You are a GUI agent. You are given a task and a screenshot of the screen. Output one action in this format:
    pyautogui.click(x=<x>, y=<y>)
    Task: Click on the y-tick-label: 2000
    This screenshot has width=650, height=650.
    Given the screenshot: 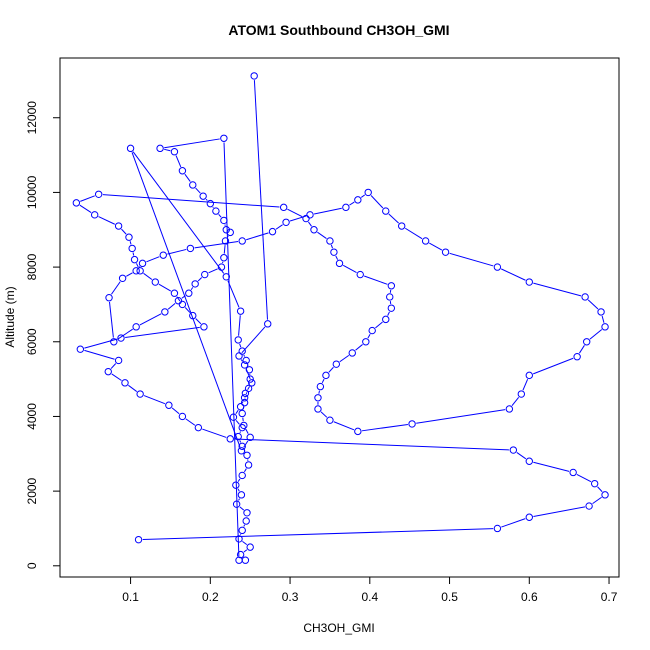 What is the action you would take?
    pyautogui.click(x=32, y=490)
    